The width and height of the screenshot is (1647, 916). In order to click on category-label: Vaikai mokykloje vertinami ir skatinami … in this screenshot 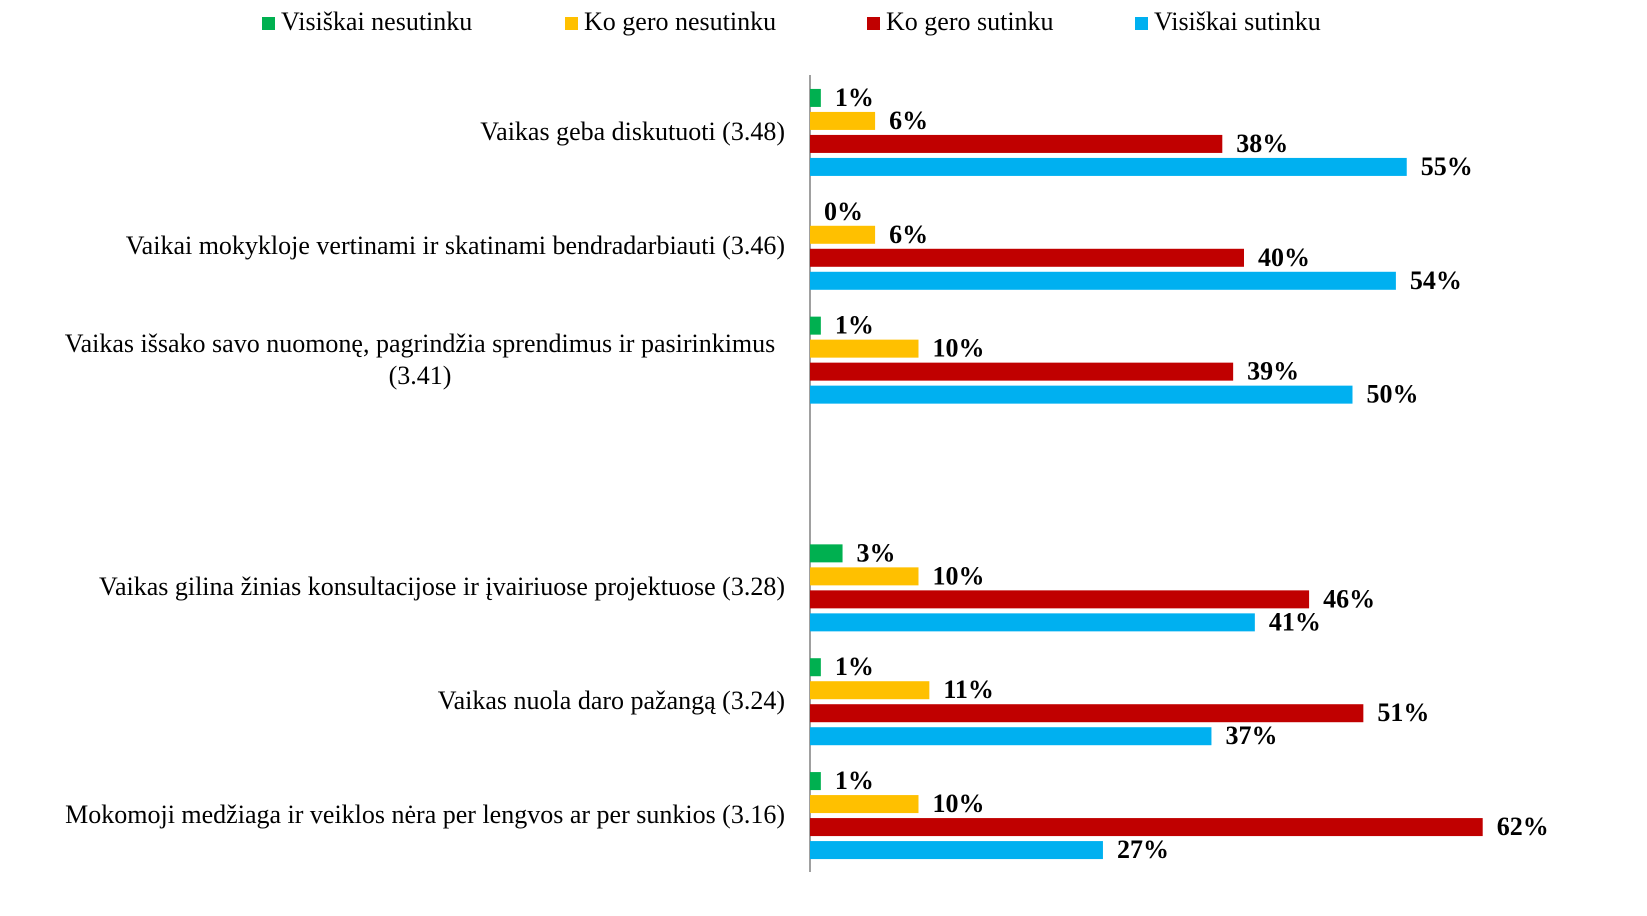, I will do `click(395, 246)`.